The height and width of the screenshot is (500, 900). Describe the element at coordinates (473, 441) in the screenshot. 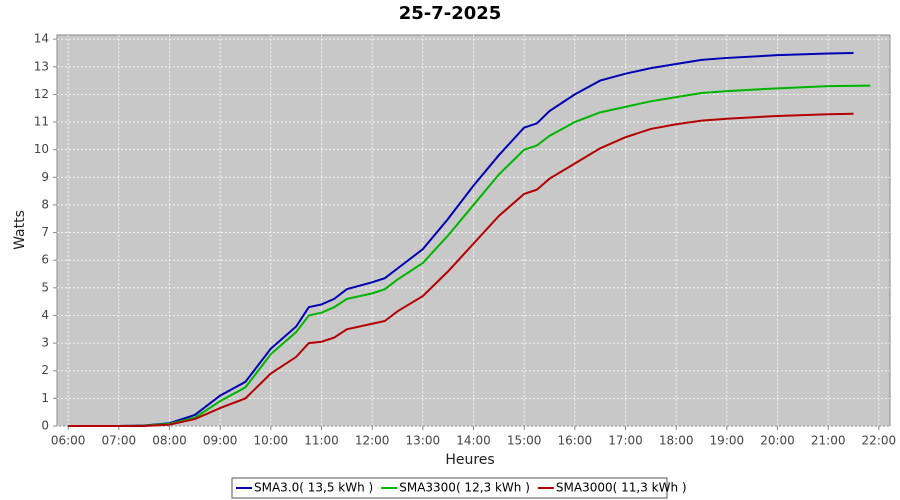

I see `x-tick-label: 14:00` at that location.